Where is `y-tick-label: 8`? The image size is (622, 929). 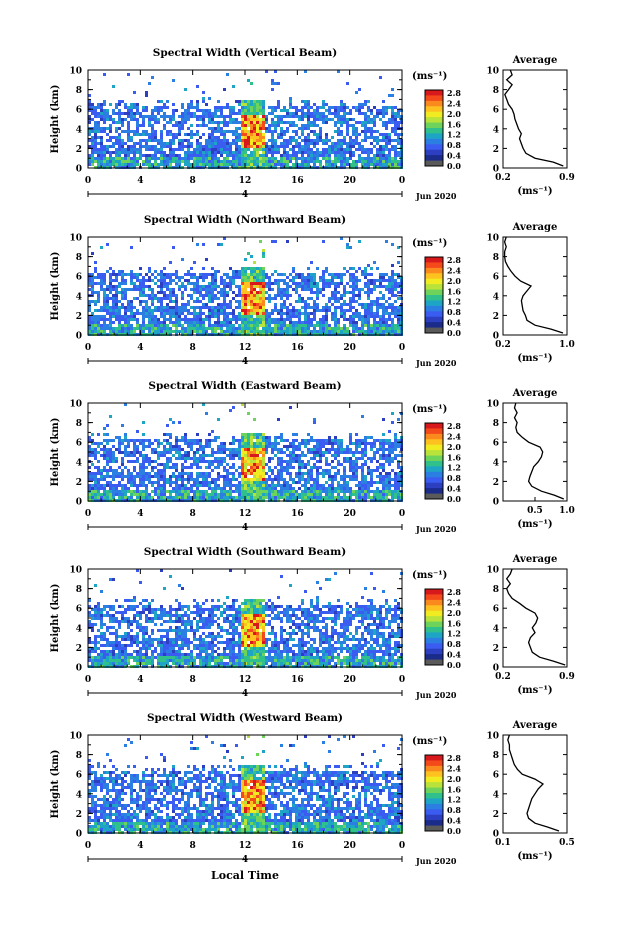
y-tick-label: 8 is located at coordinates (79, 258).